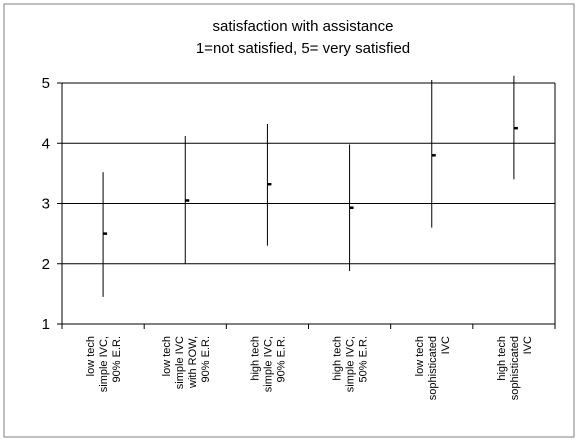  Describe the element at coordinates (303, 48) in the screenshot. I see `chart-title-line-2: 1=not satisfied, 5= very satisfied` at that location.